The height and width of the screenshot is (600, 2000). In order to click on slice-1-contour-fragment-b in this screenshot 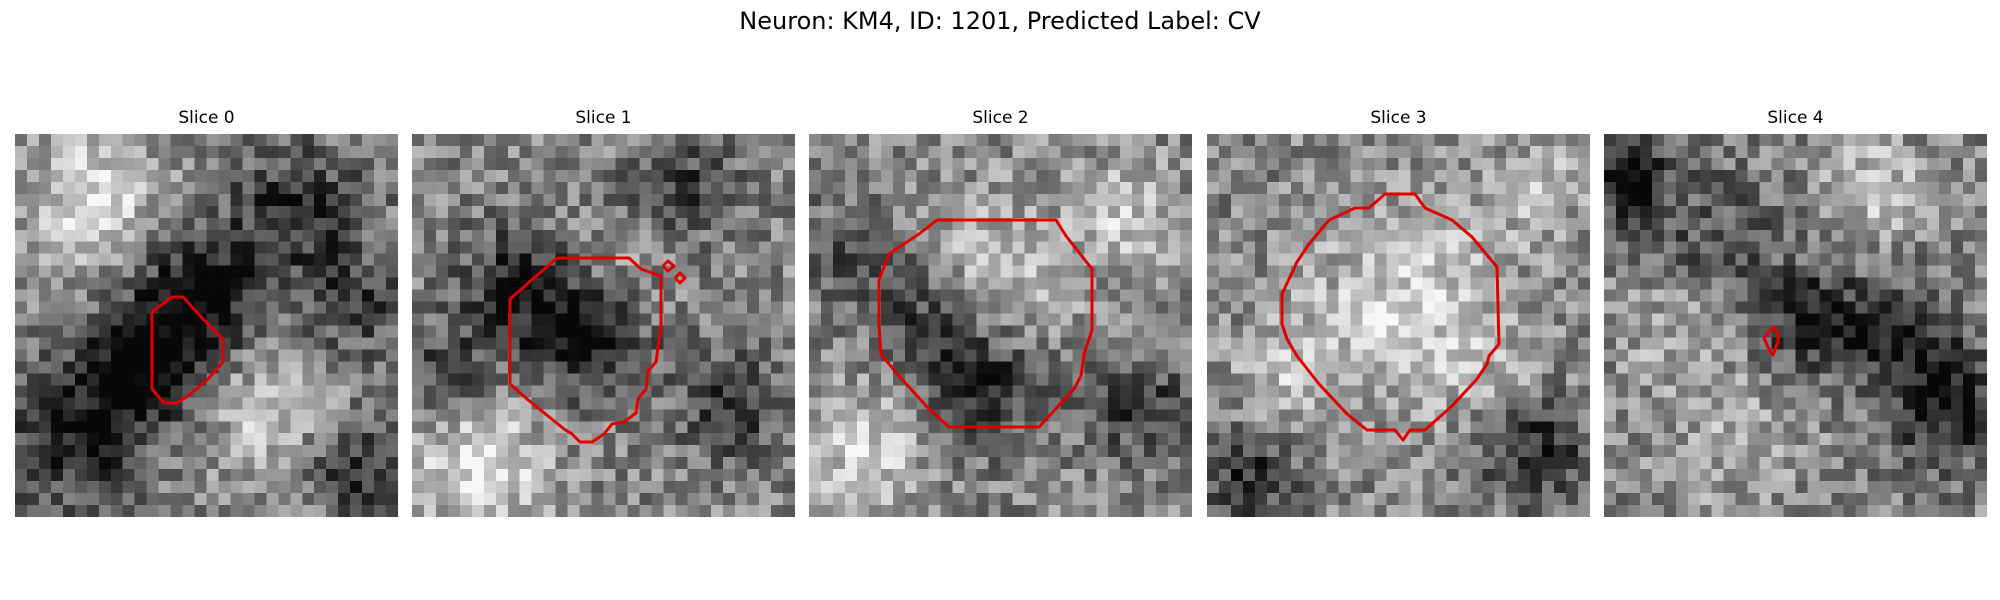, I will do `click(680, 278)`.